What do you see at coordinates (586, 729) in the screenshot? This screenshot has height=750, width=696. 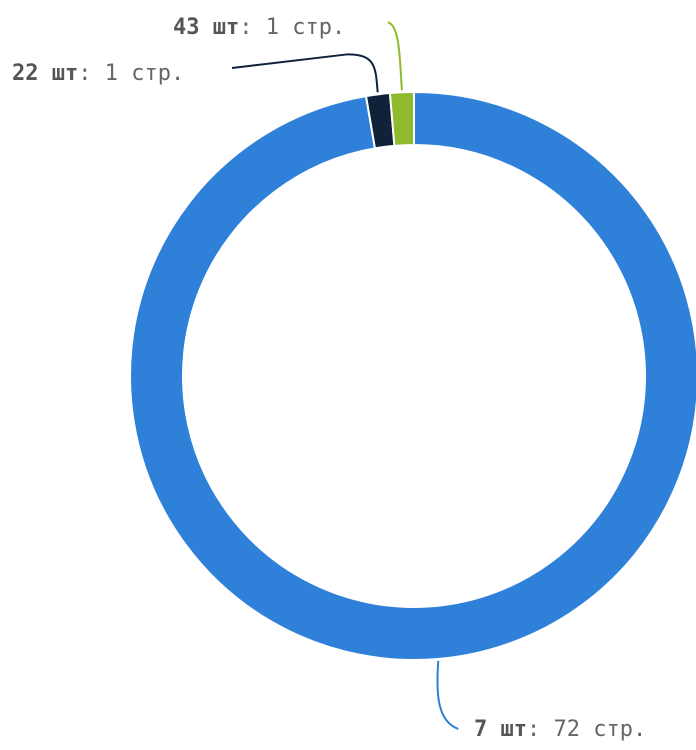 I see `slice-label-value: : 72 стр.` at bounding box center [586, 729].